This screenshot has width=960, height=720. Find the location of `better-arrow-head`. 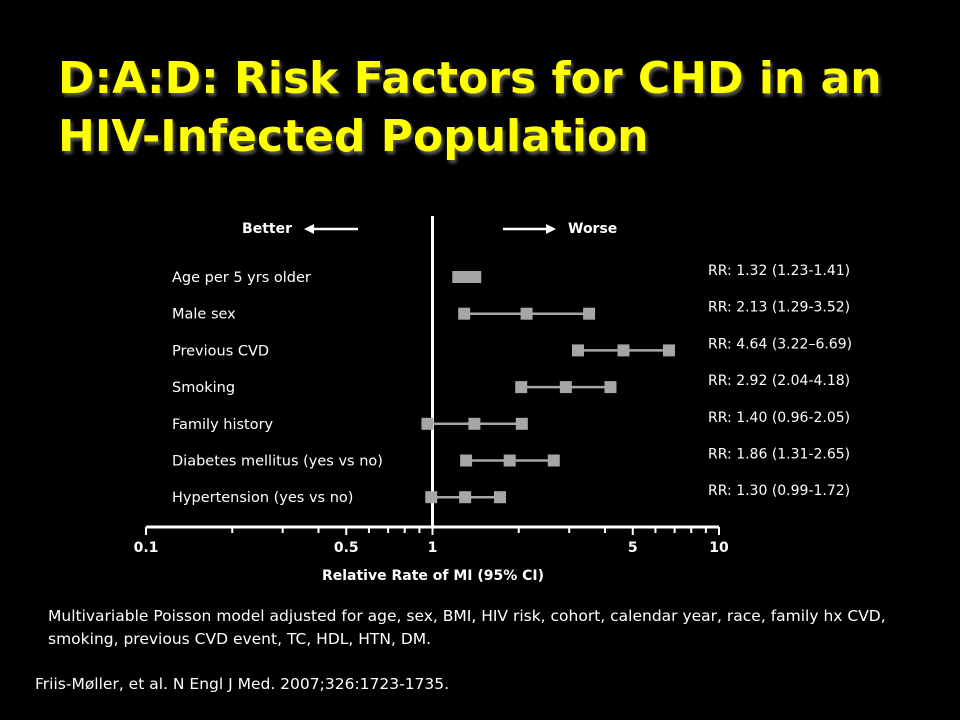

better-arrow-head is located at coordinates (309, 229).